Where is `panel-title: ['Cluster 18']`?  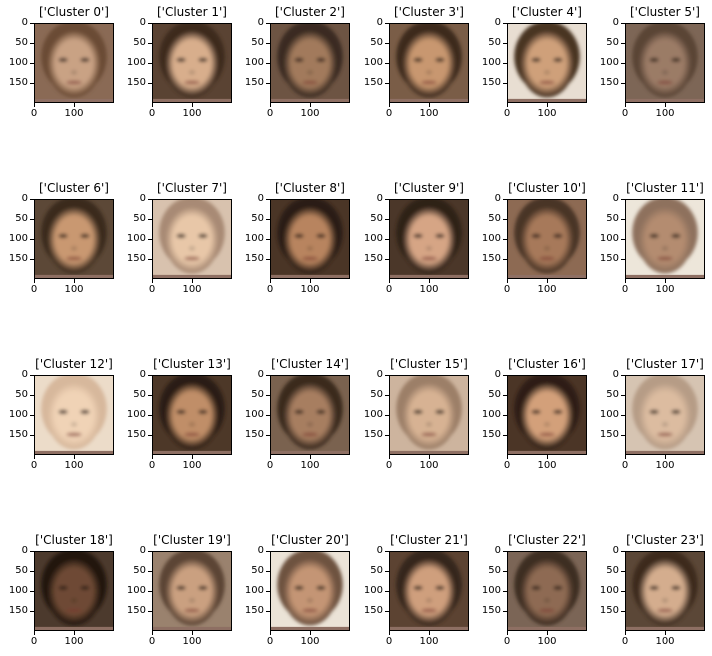 panel-title: ['Cluster 18'] is located at coordinates (74, 540).